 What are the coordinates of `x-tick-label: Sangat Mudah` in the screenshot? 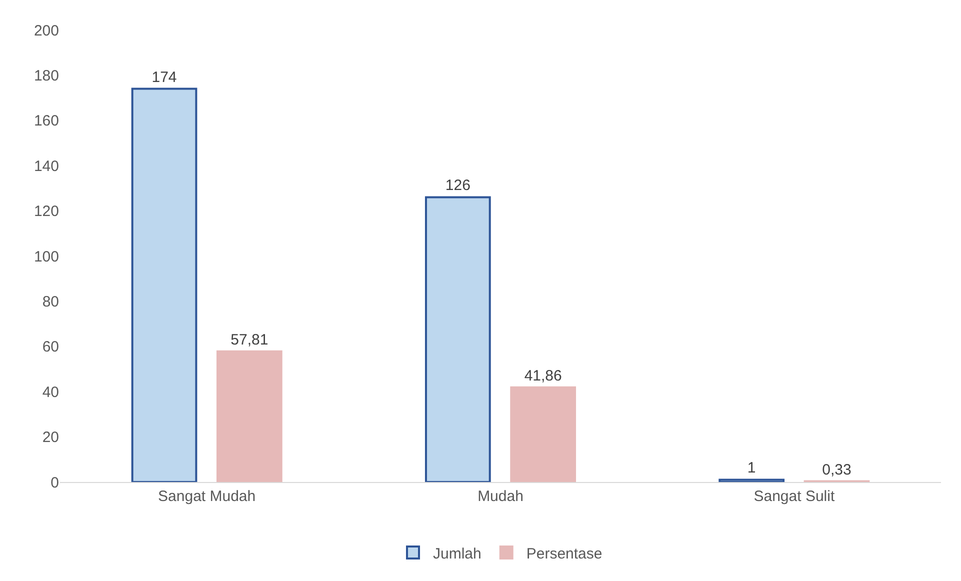 It's located at (207, 496).